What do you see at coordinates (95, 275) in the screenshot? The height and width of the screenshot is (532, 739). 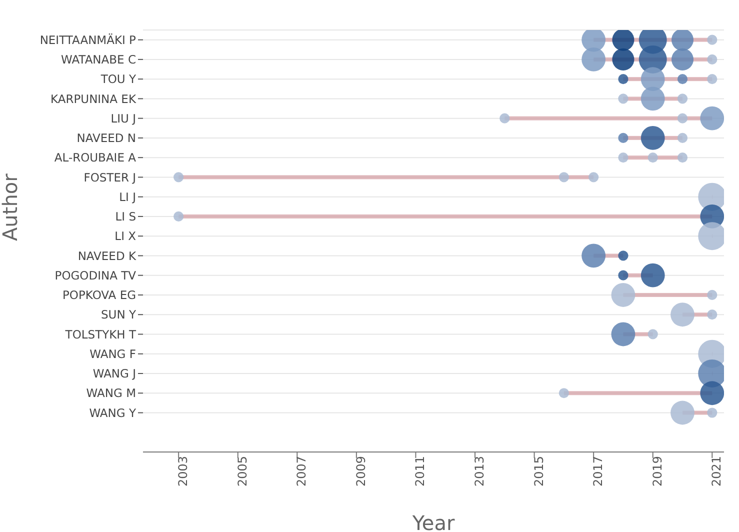 I see `y-tick-label: POGODINA TV` at bounding box center [95, 275].